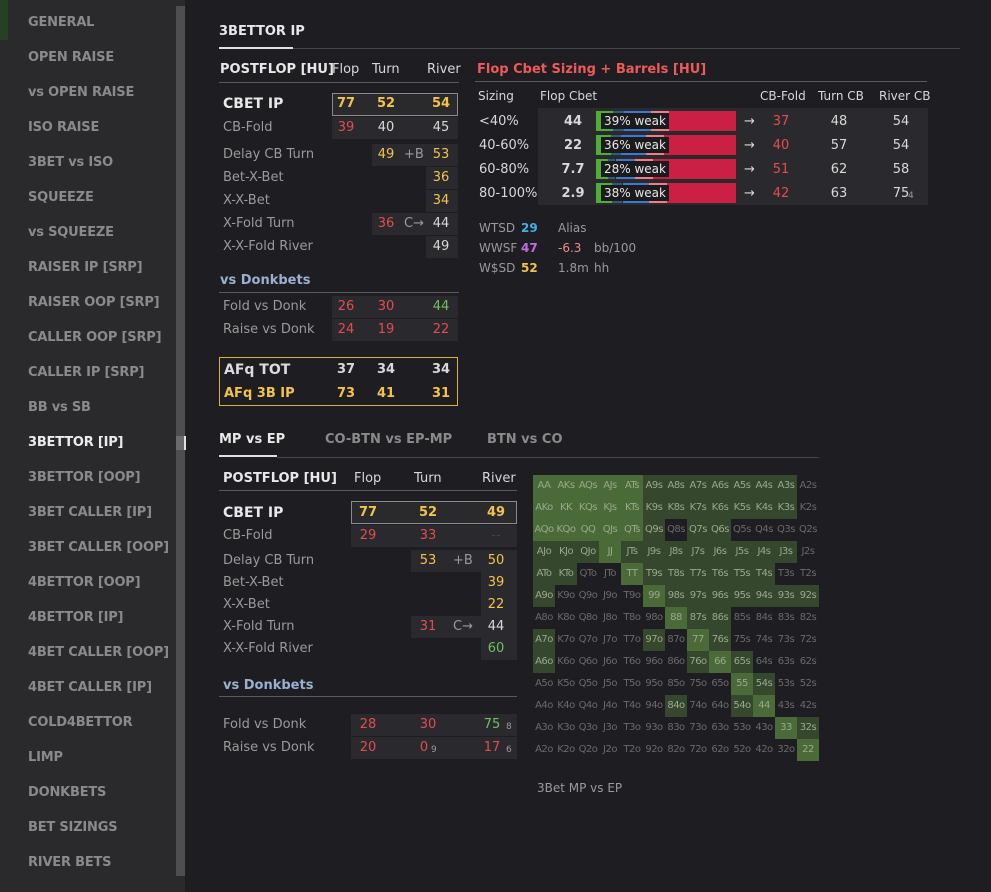 The image size is (991, 892). What do you see at coordinates (742, 529) in the screenshot?
I see `range-cell-Q5s: Q5s` at bounding box center [742, 529].